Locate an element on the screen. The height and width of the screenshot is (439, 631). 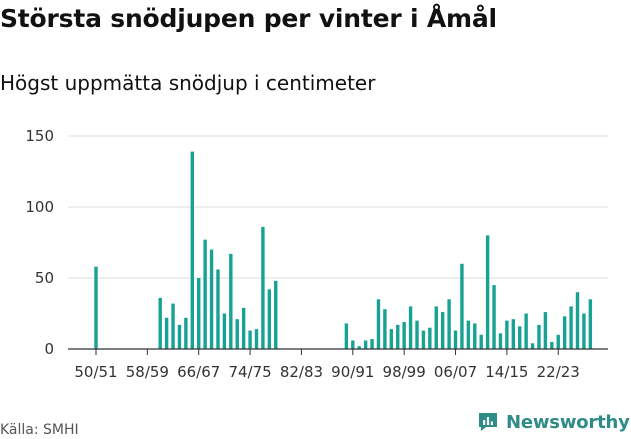
x-tick-label: 82/83 is located at coordinates (301, 372).